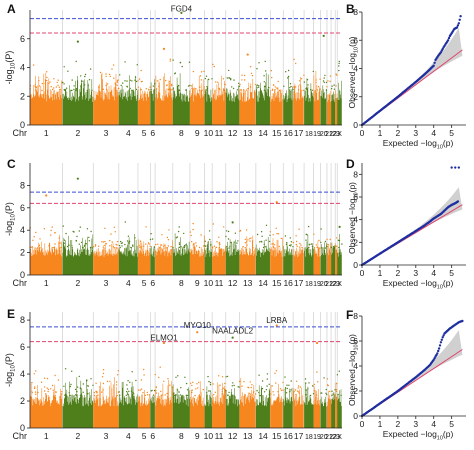 The image size is (474, 450). Describe the element at coordinates (232, 401) in the screenshot. I see `chromosome-12-points` at that location.